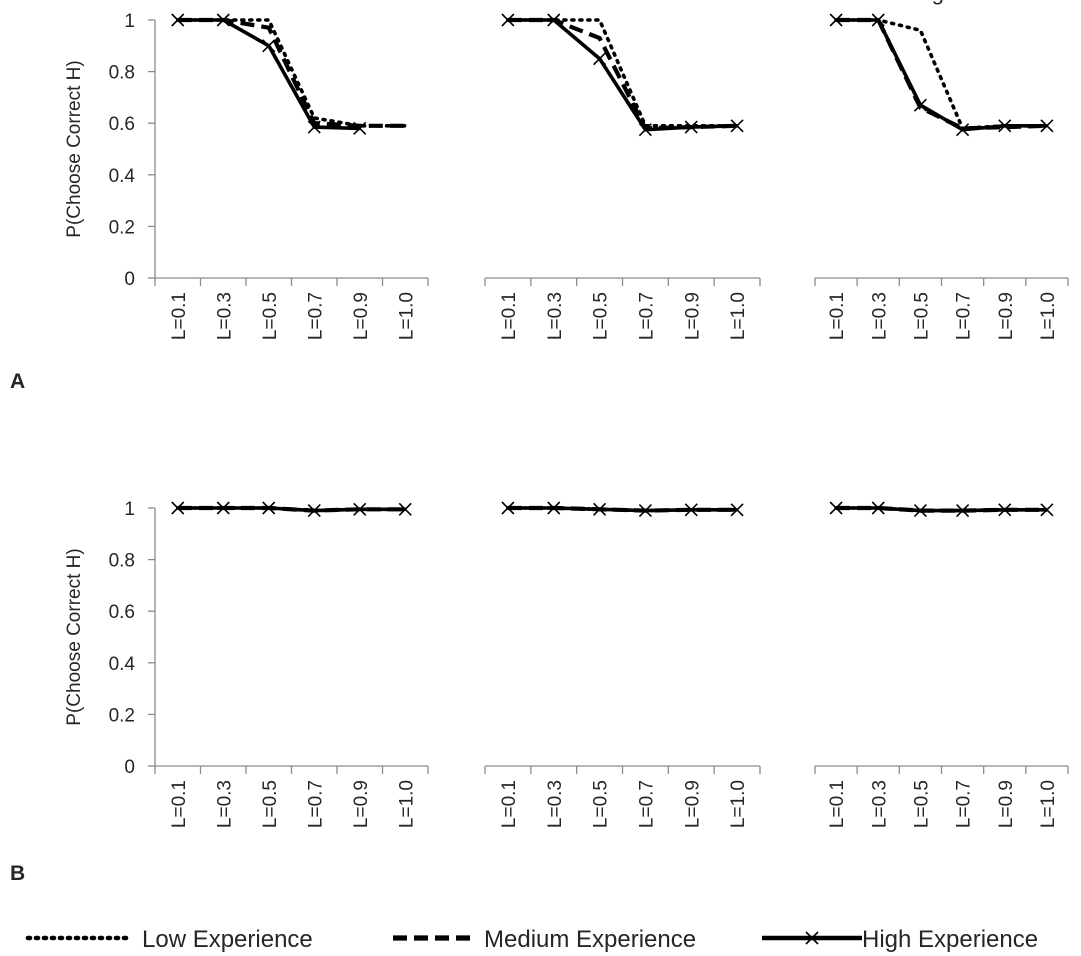 Image resolution: width=1081 pixels, height=956 pixels. What do you see at coordinates (129, 21) in the screenshot?
I see `y-tick-label: 1` at bounding box center [129, 21].